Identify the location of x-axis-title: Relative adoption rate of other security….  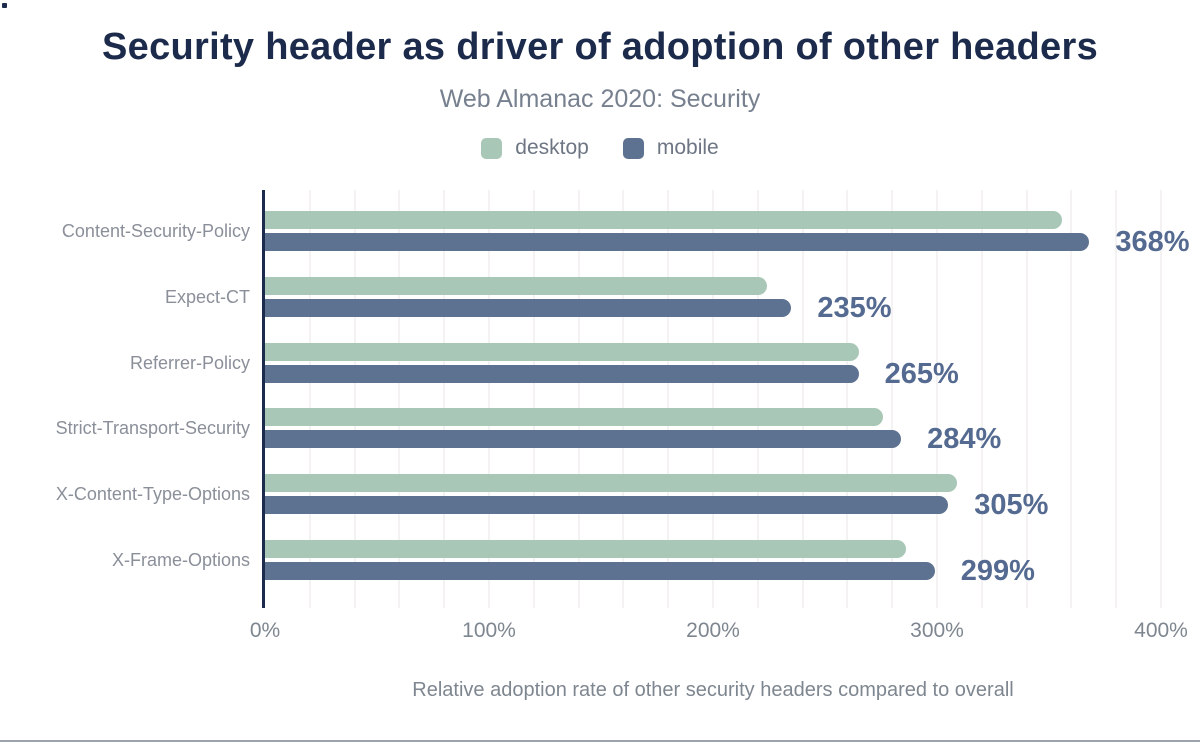
(713, 690).